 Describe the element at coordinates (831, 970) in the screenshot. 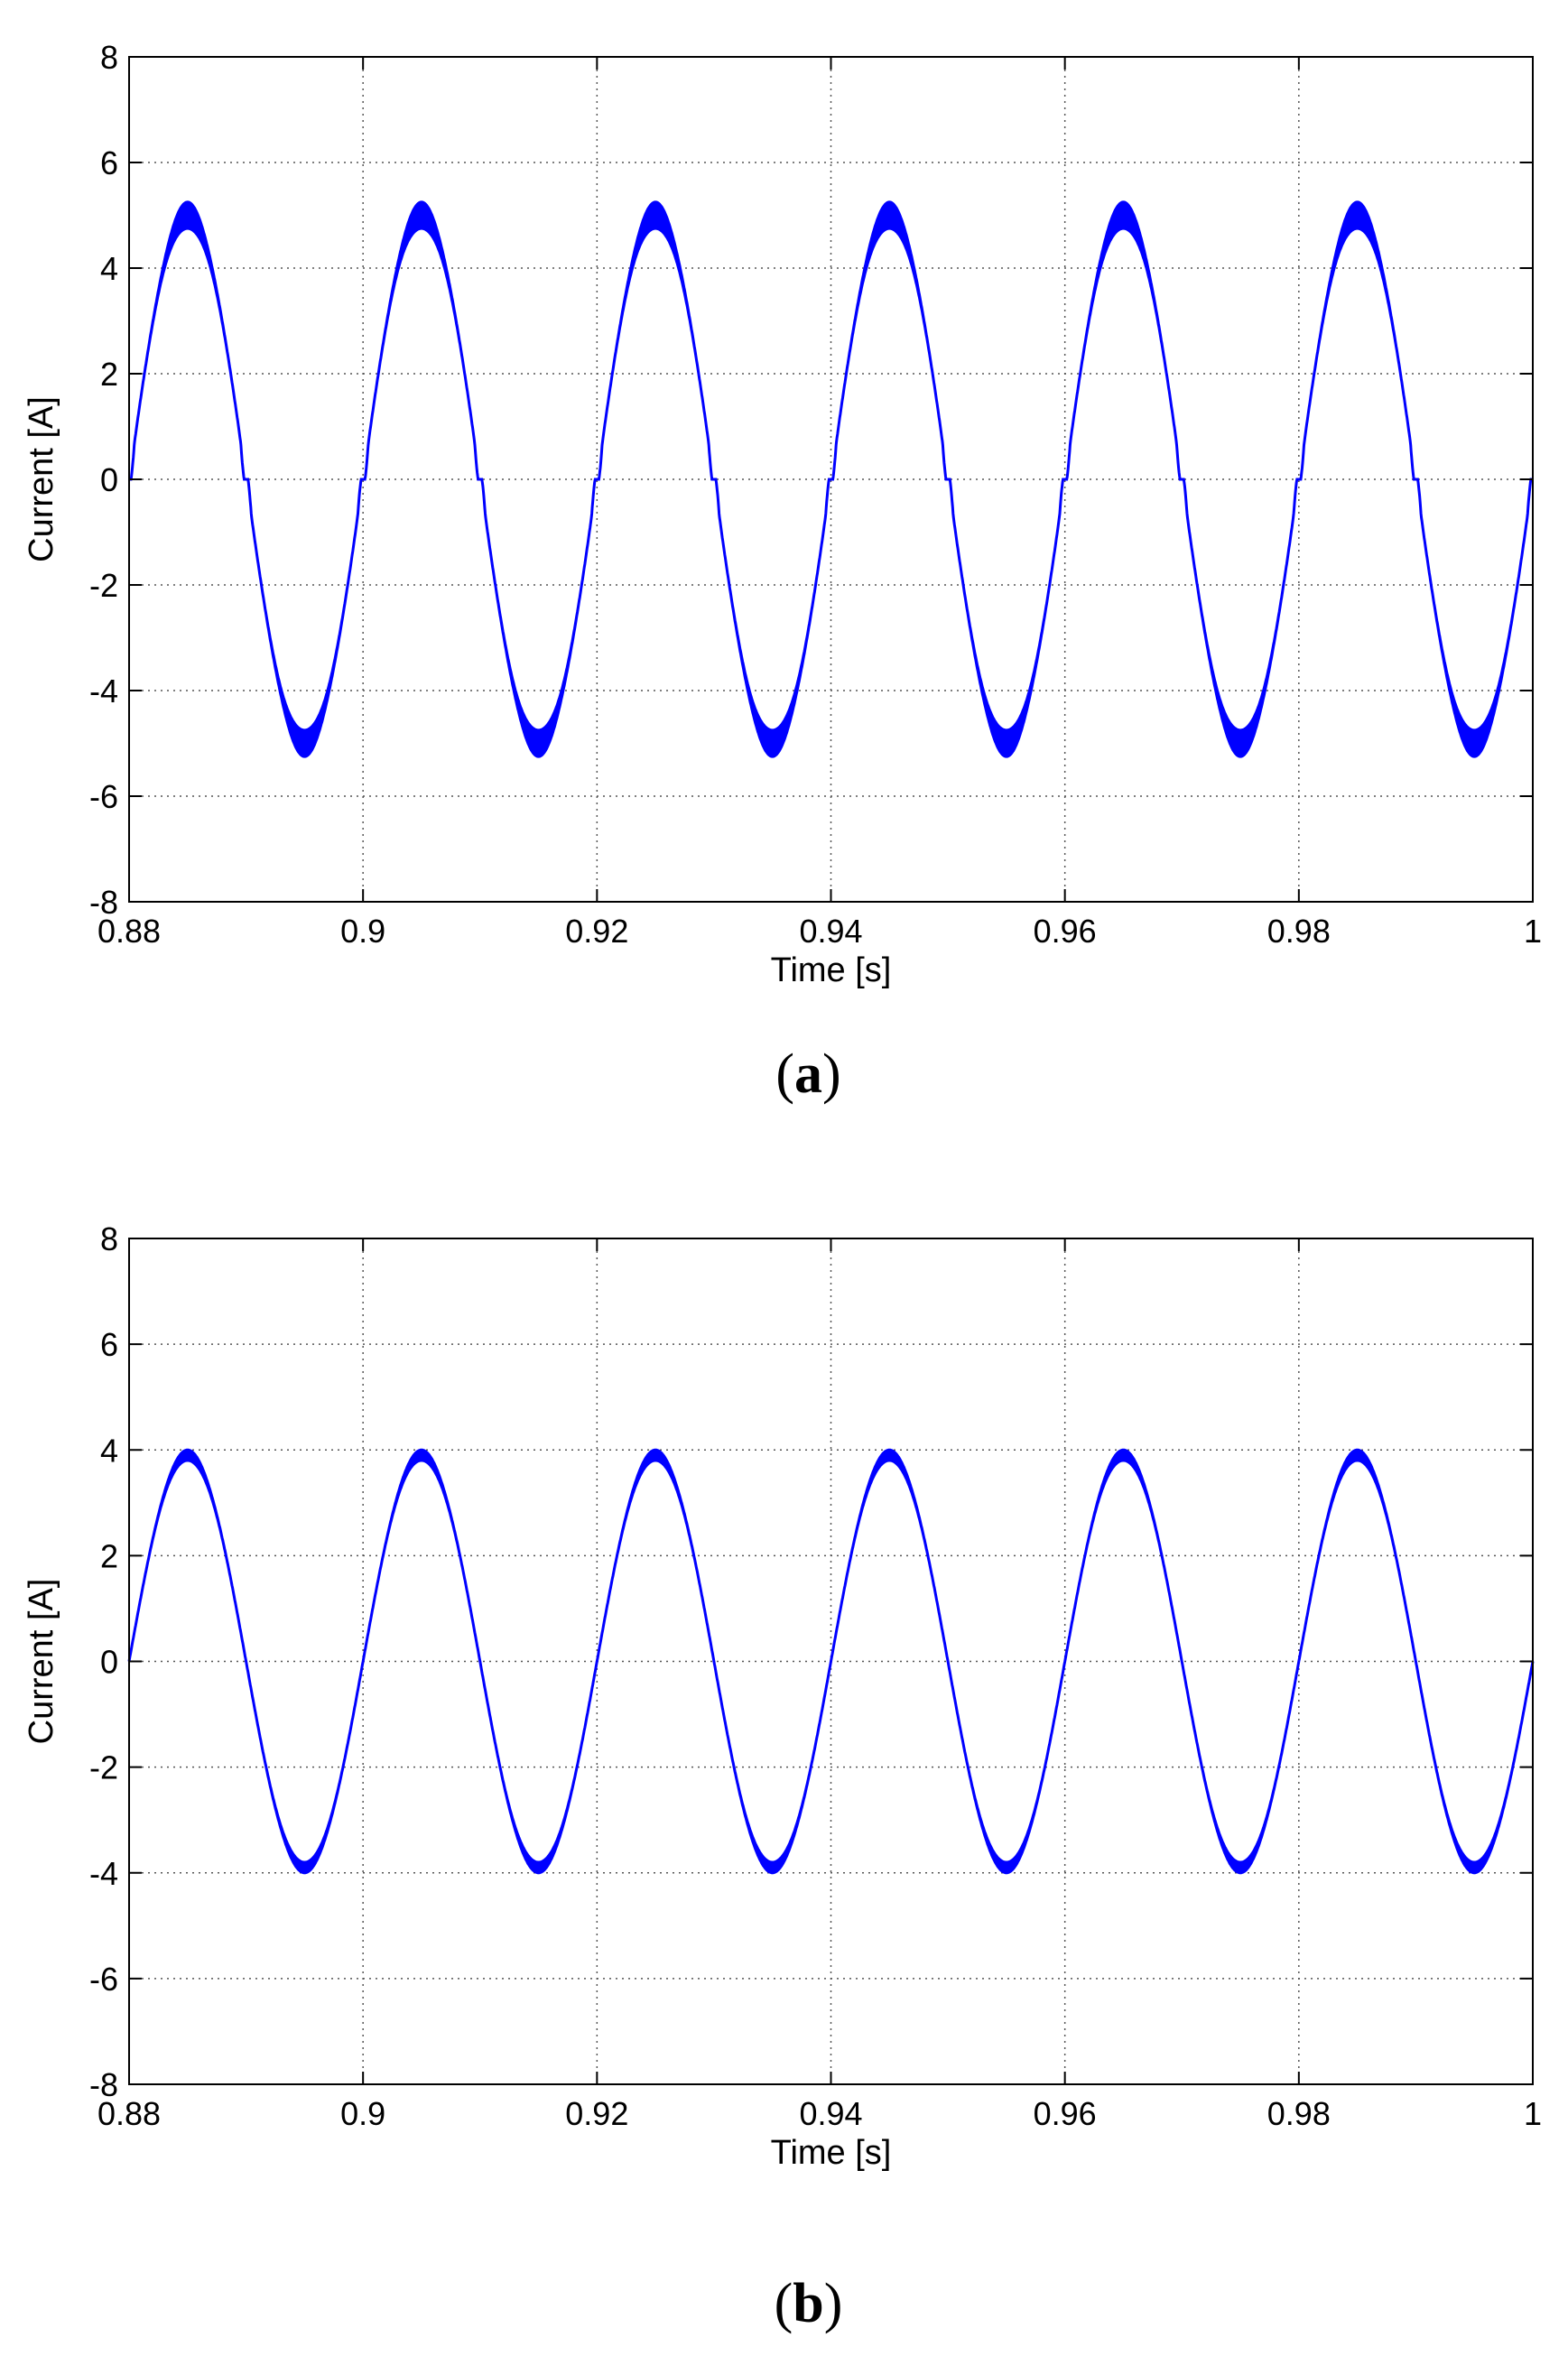

I see `x-axis-label-a: Time [s]` at that location.